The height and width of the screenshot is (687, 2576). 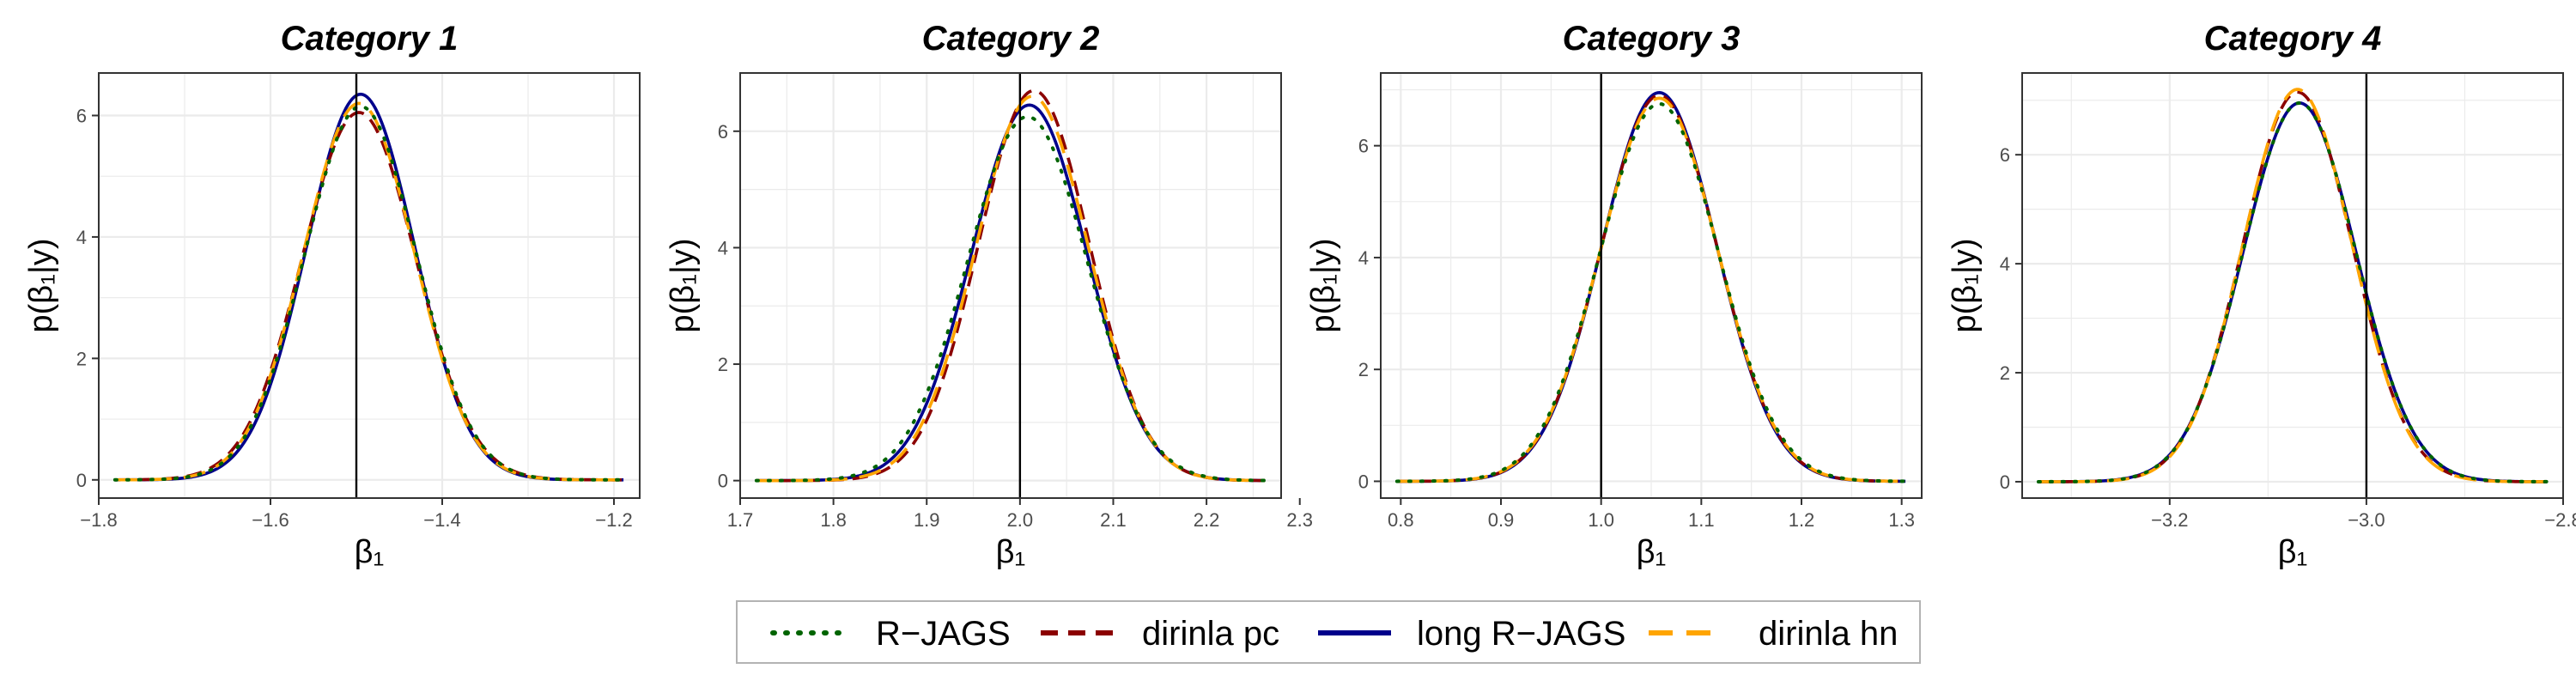 What do you see at coordinates (1521, 634) in the screenshot?
I see `legend-label-long-r-jags: long R−JAGS` at bounding box center [1521, 634].